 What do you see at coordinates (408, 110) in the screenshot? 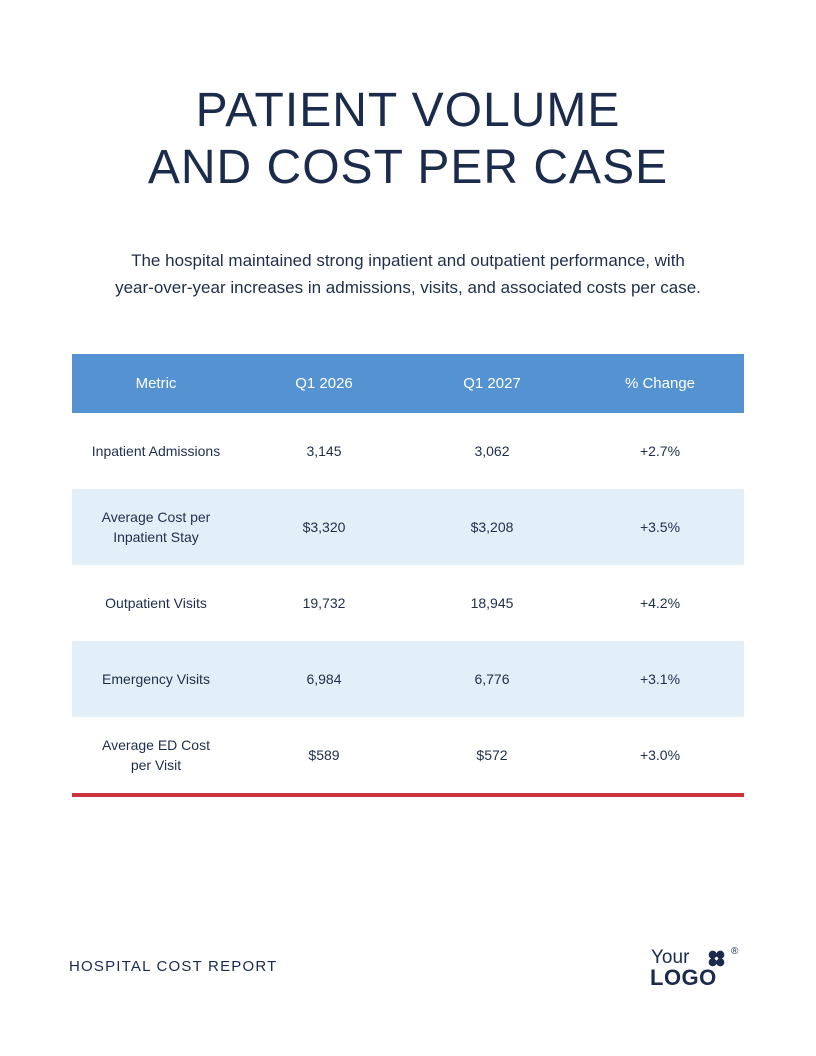
I see `page-title-line-1: PATIENT VOLUME` at bounding box center [408, 110].